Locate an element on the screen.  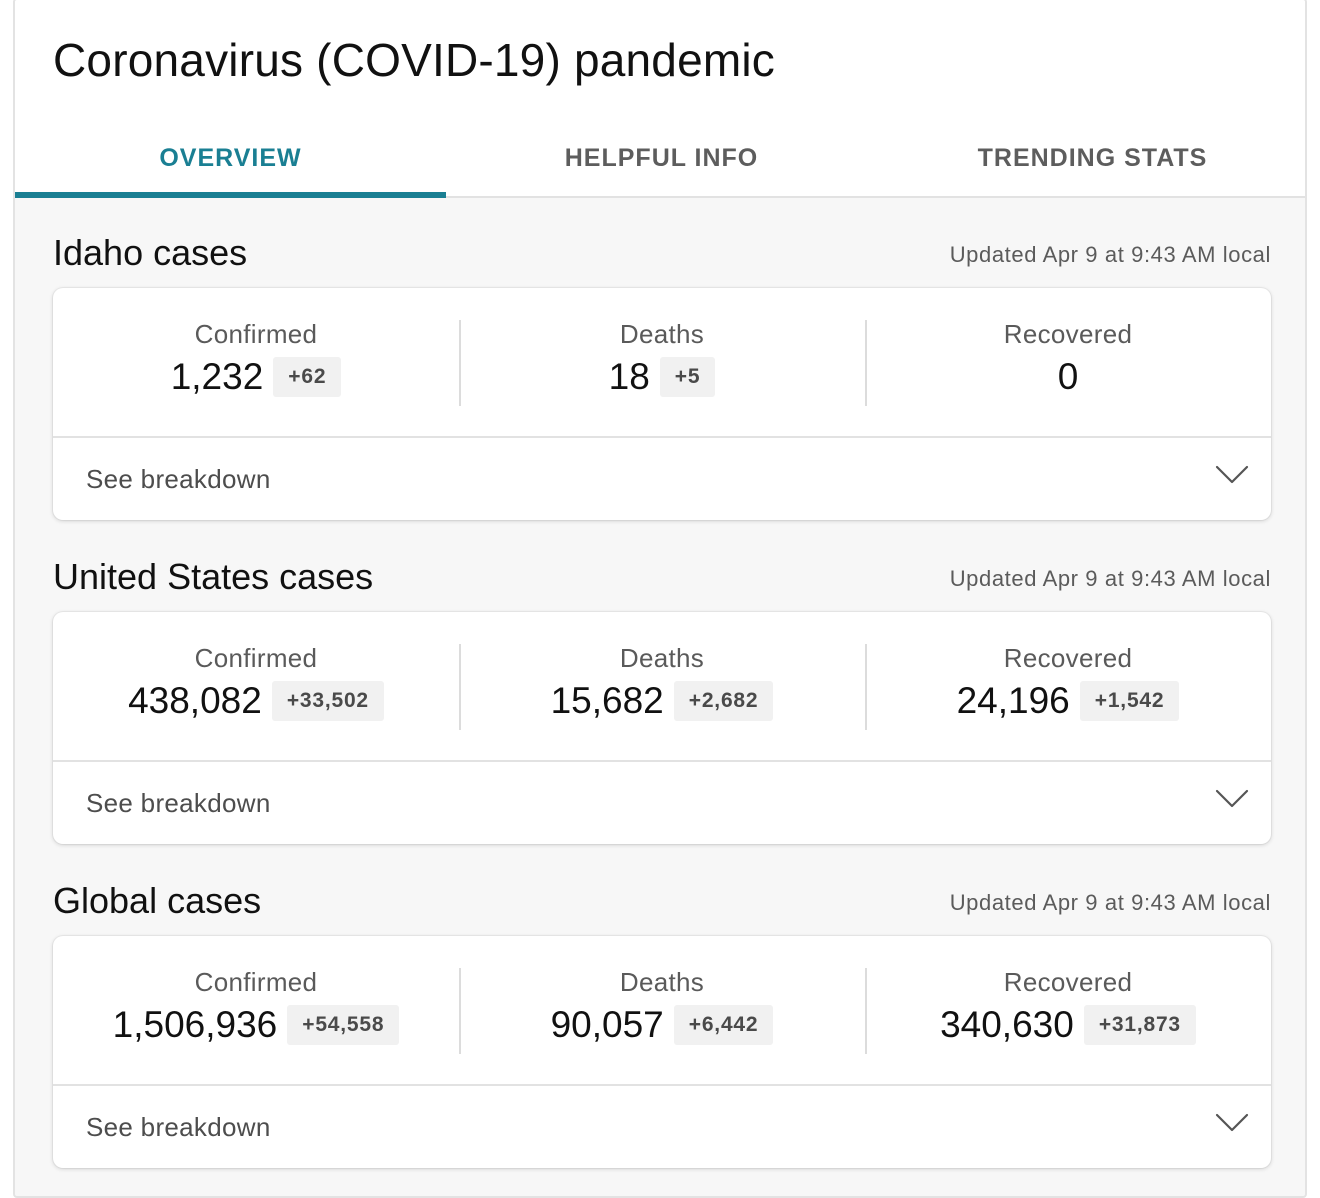
deaths-stat: Deaths 18 +5 is located at coordinates (662, 362).